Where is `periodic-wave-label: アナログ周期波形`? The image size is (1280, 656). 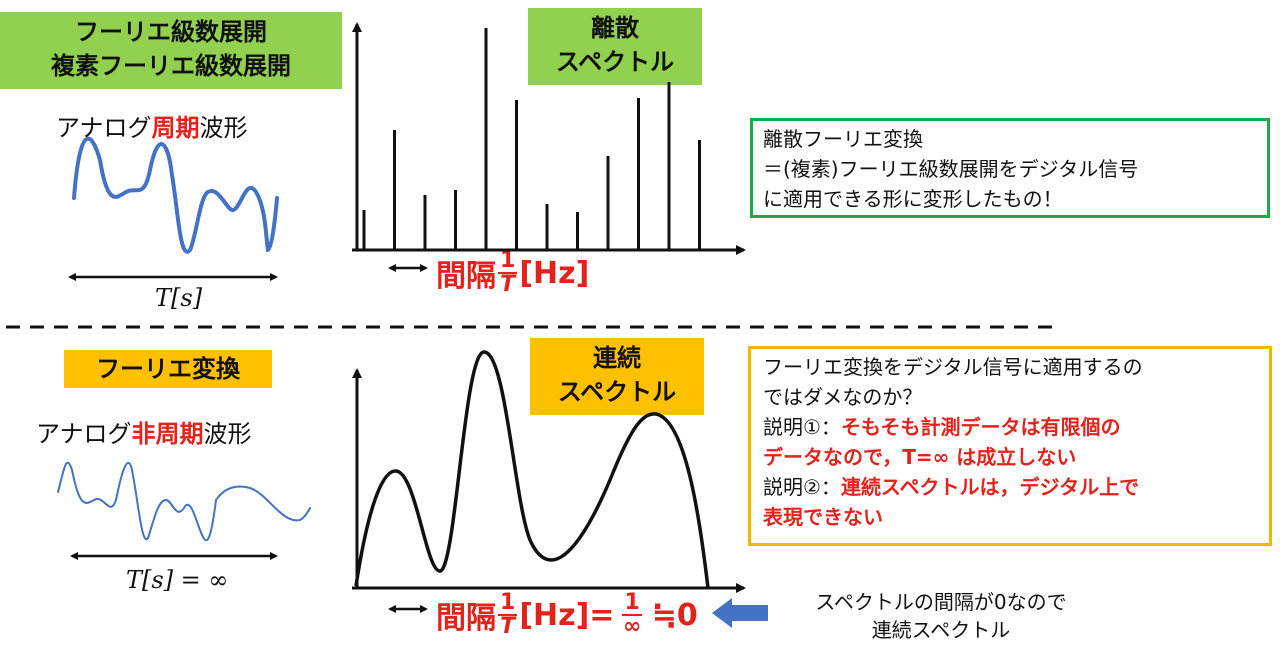
periodic-wave-label: アナログ周期波形 is located at coordinates (152, 128).